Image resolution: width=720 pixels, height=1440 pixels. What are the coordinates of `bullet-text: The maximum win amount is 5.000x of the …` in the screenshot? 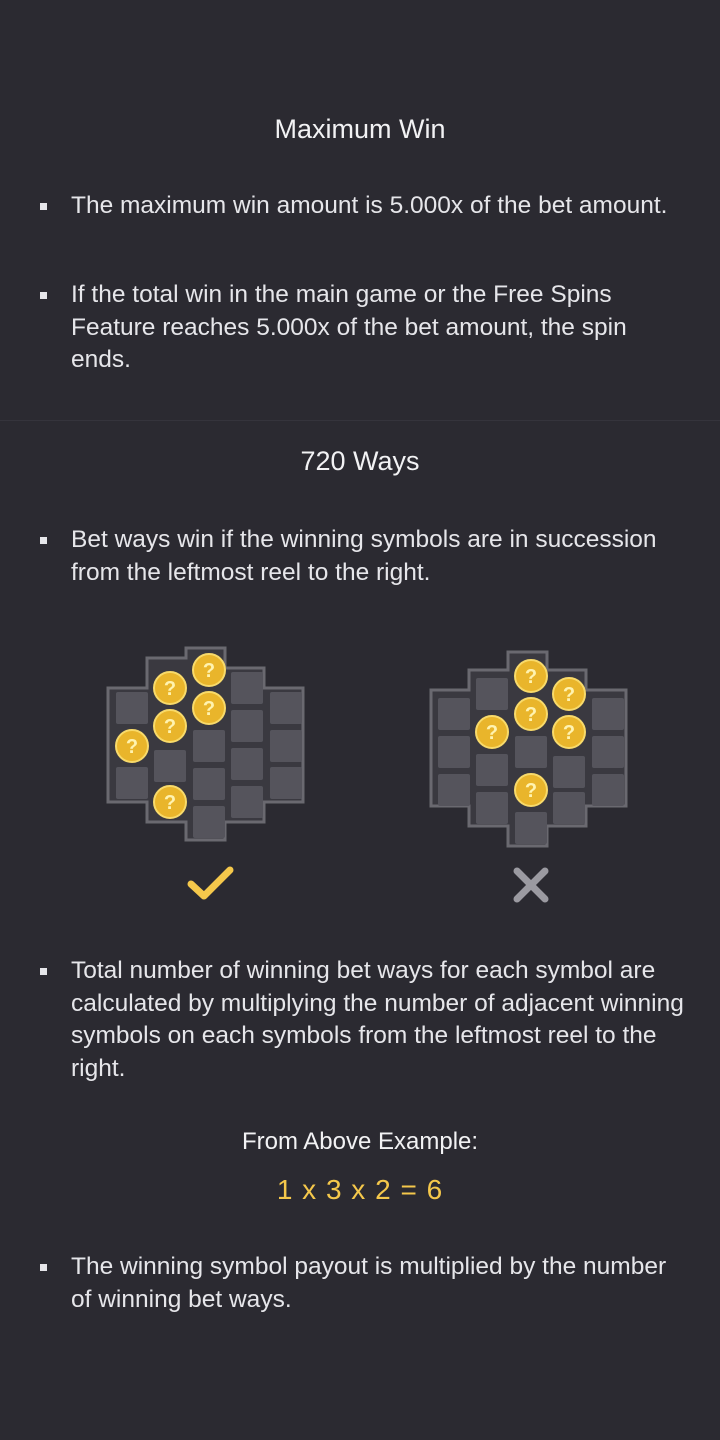 It's located at (369, 205).